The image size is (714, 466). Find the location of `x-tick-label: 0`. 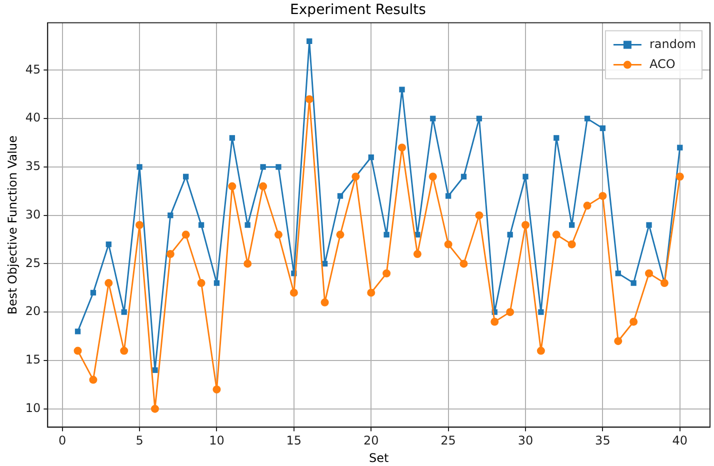

x-tick-label: 0 is located at coordinates (62, 441).